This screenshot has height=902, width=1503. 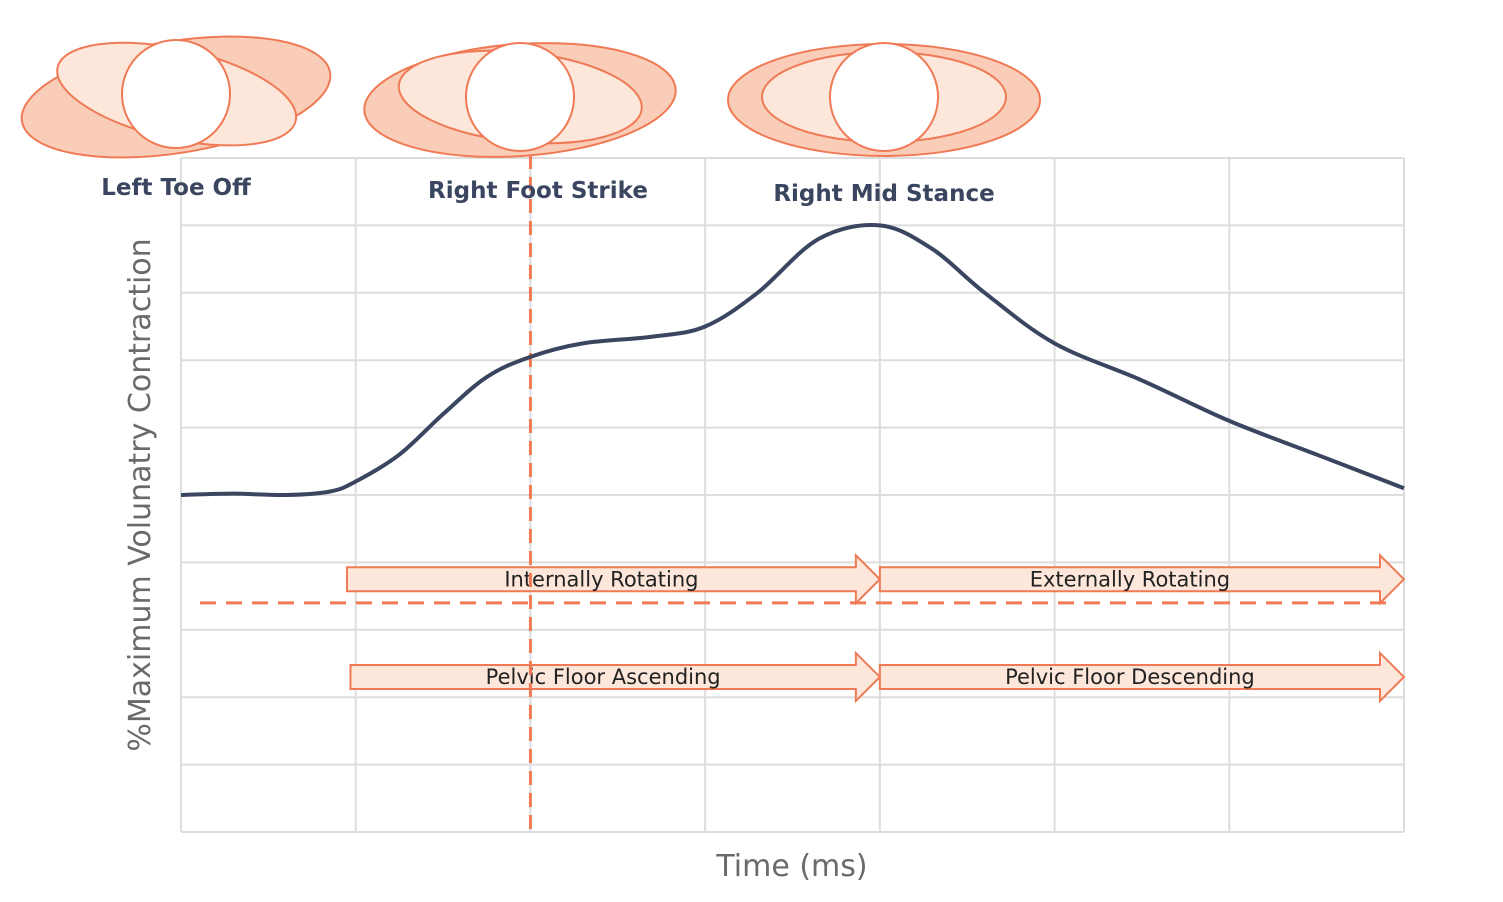 What do you see at coordinates (1130, 677) in the screenshot?
I see `band-label-4: Pelvic Floor Descending` at bounding box center [1130, 677].